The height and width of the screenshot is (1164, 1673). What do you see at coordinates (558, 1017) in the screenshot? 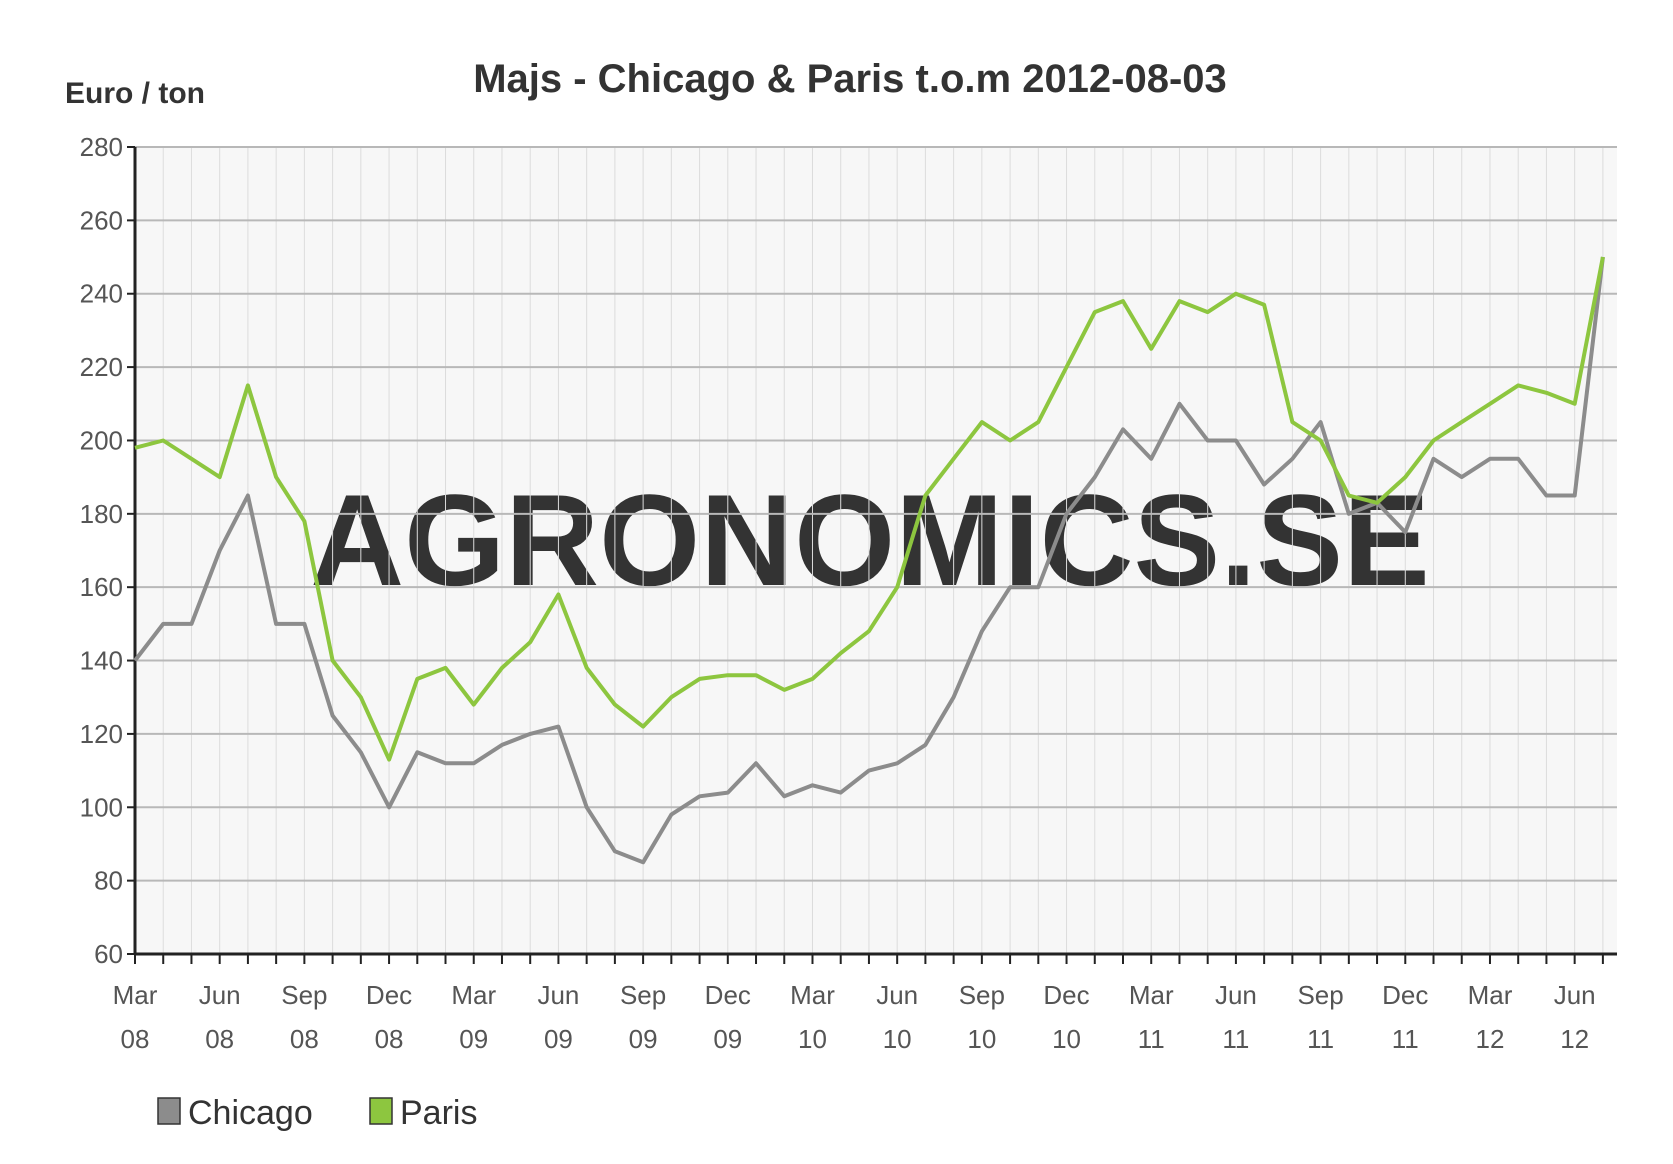
I see `x-tick-label: Jun 09` at bounding box center [558, 1017].